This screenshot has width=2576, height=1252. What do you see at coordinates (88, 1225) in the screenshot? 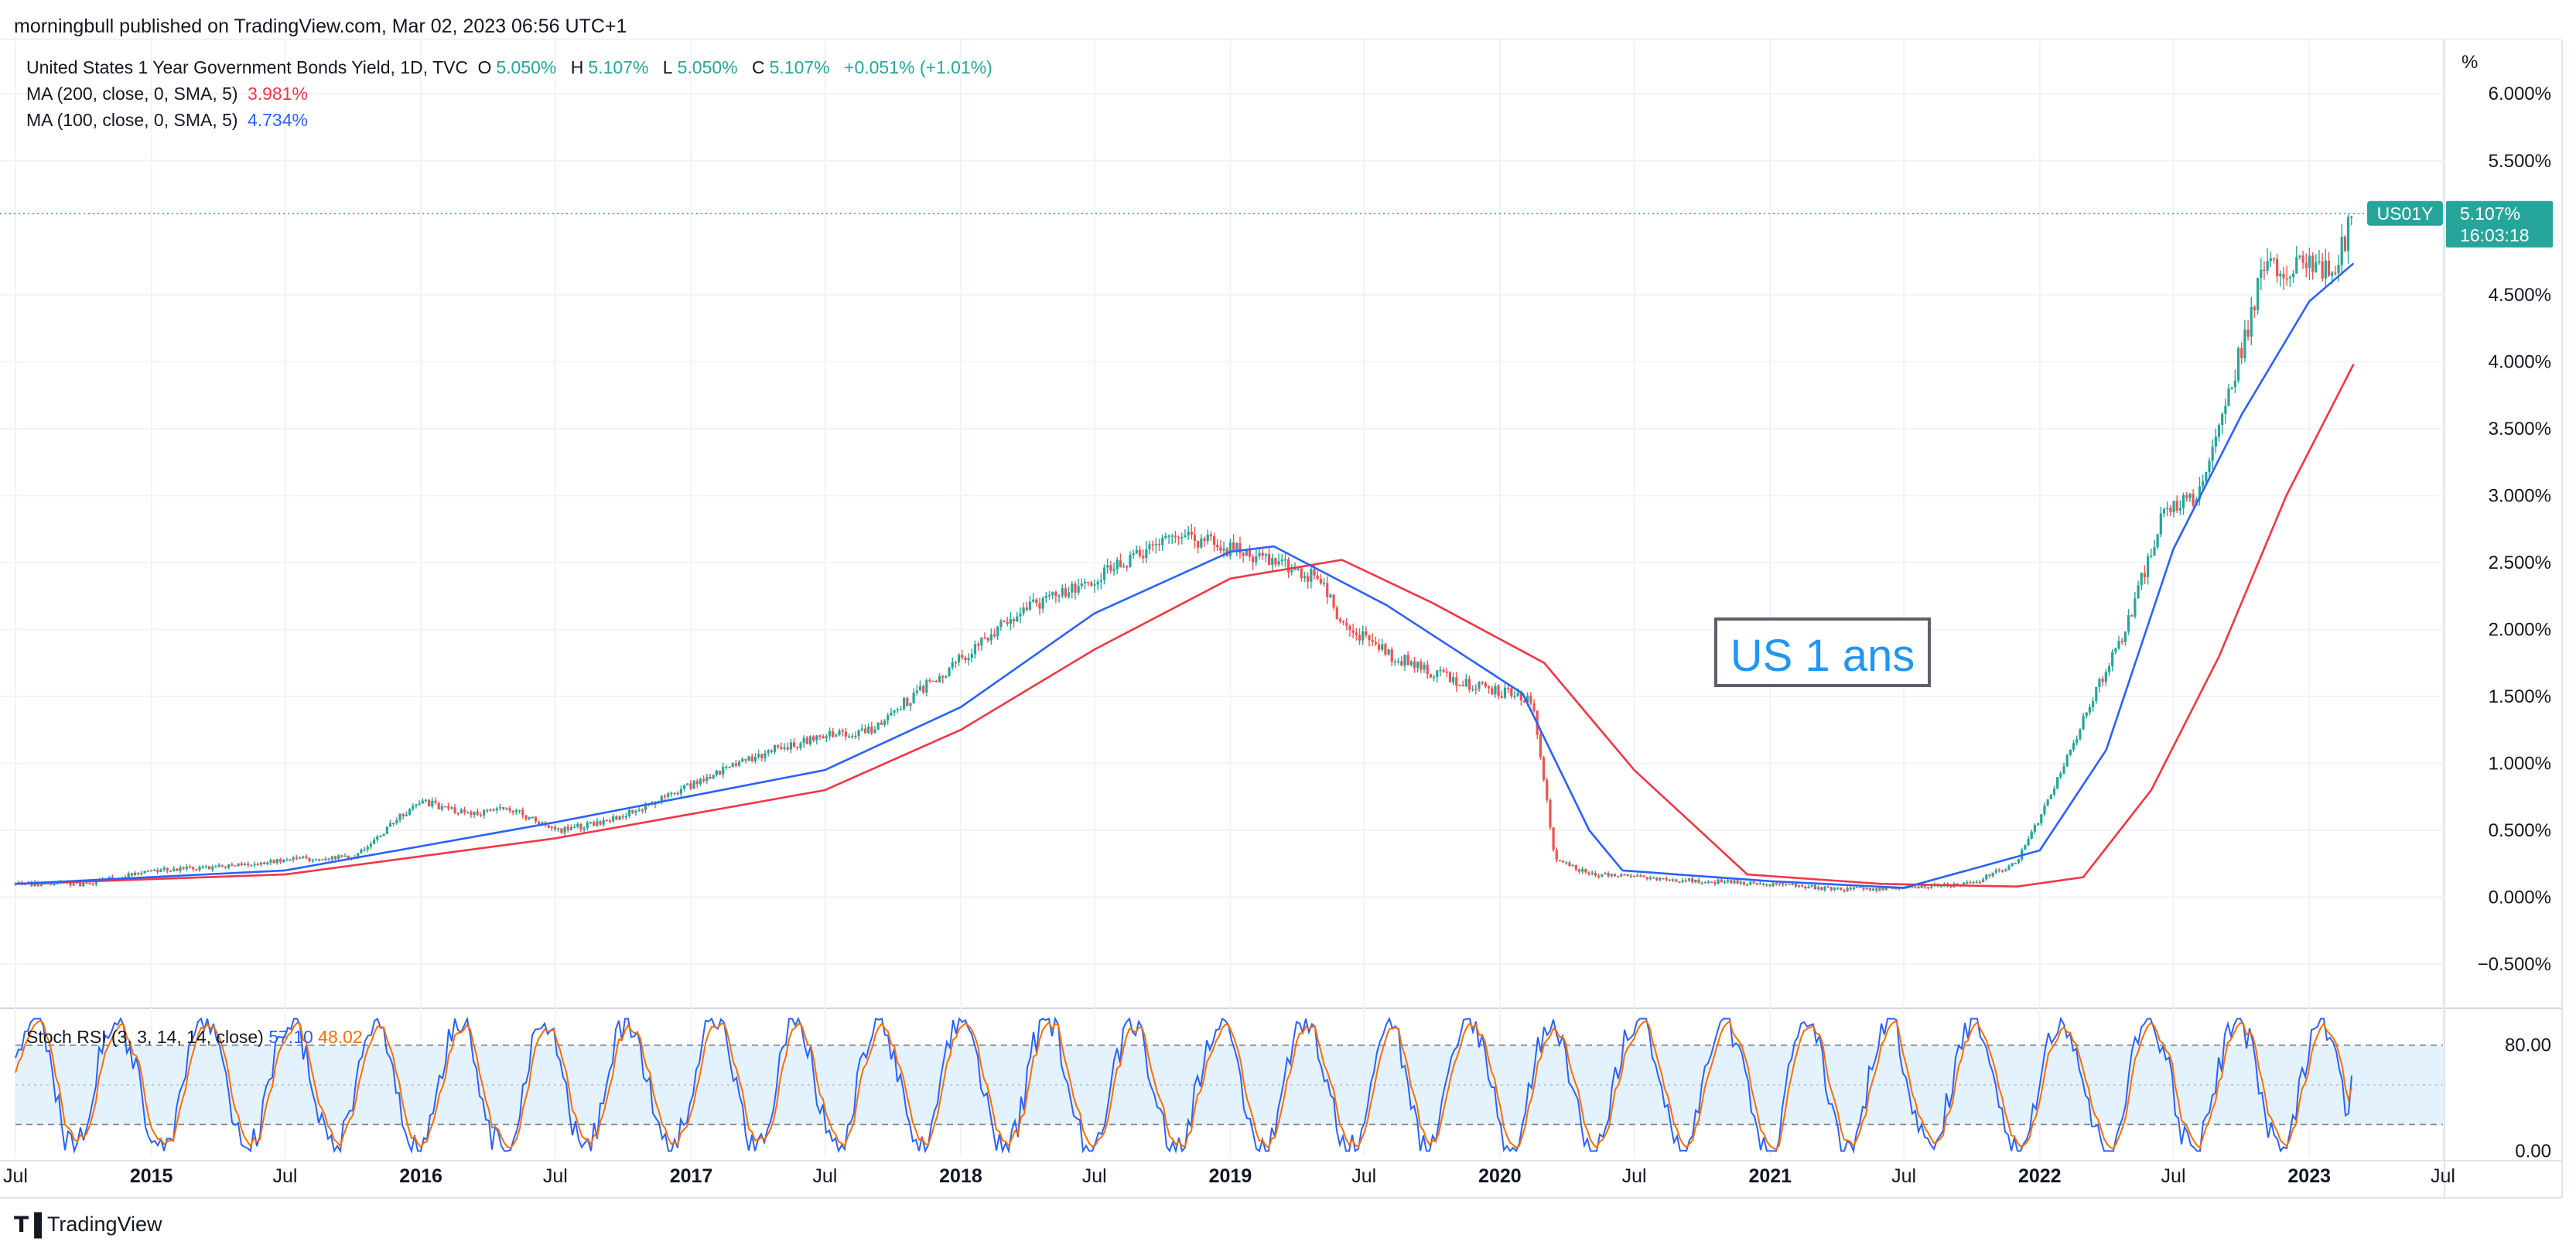
I see `tradingview-brand: 𝗧▐ TradingView` at bounding box center [88, 1225].